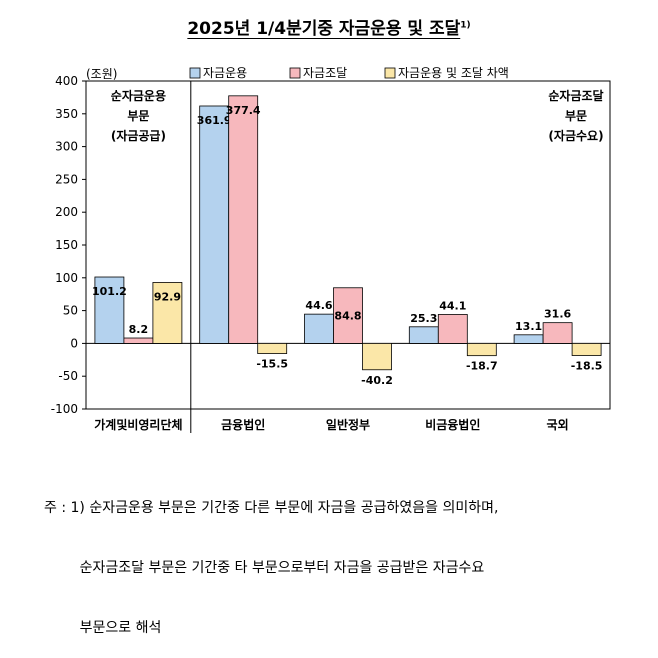  What do you see at coordinates (139, 329) in the screenshot?
I see `data-label: 8.2` at bounding box center [139, 329].